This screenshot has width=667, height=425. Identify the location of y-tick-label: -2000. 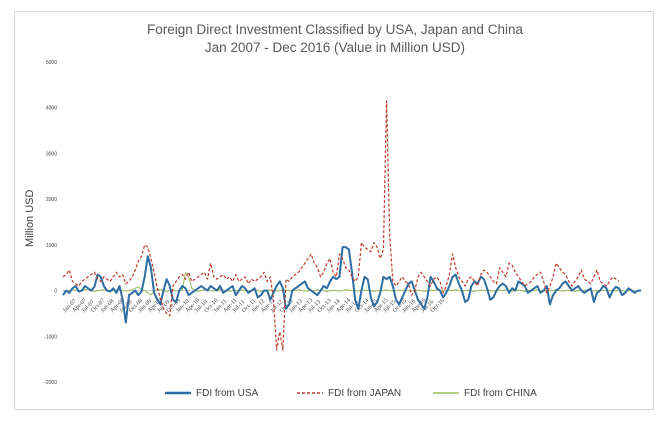
(50, 383).